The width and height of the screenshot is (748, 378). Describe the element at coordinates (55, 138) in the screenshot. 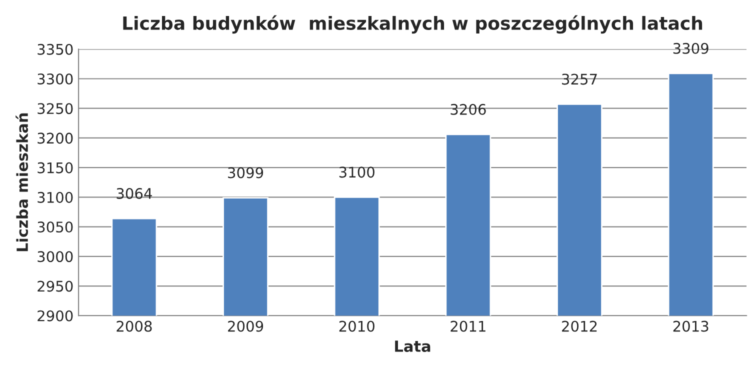

I see `y-tick-label: 3200` at that location.